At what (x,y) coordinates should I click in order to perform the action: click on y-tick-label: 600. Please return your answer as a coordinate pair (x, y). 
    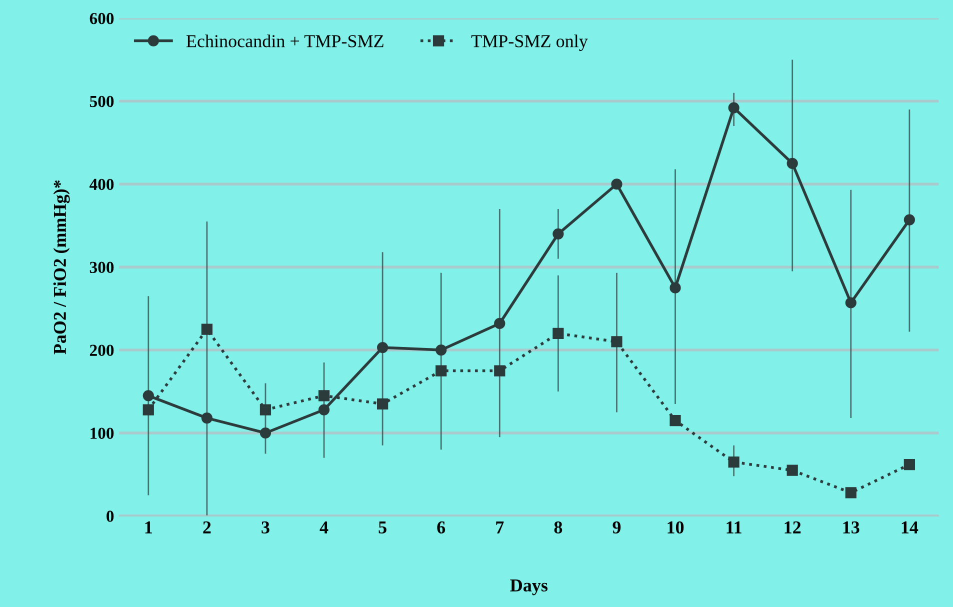
    Looking at the image, I should click on (102, 18).